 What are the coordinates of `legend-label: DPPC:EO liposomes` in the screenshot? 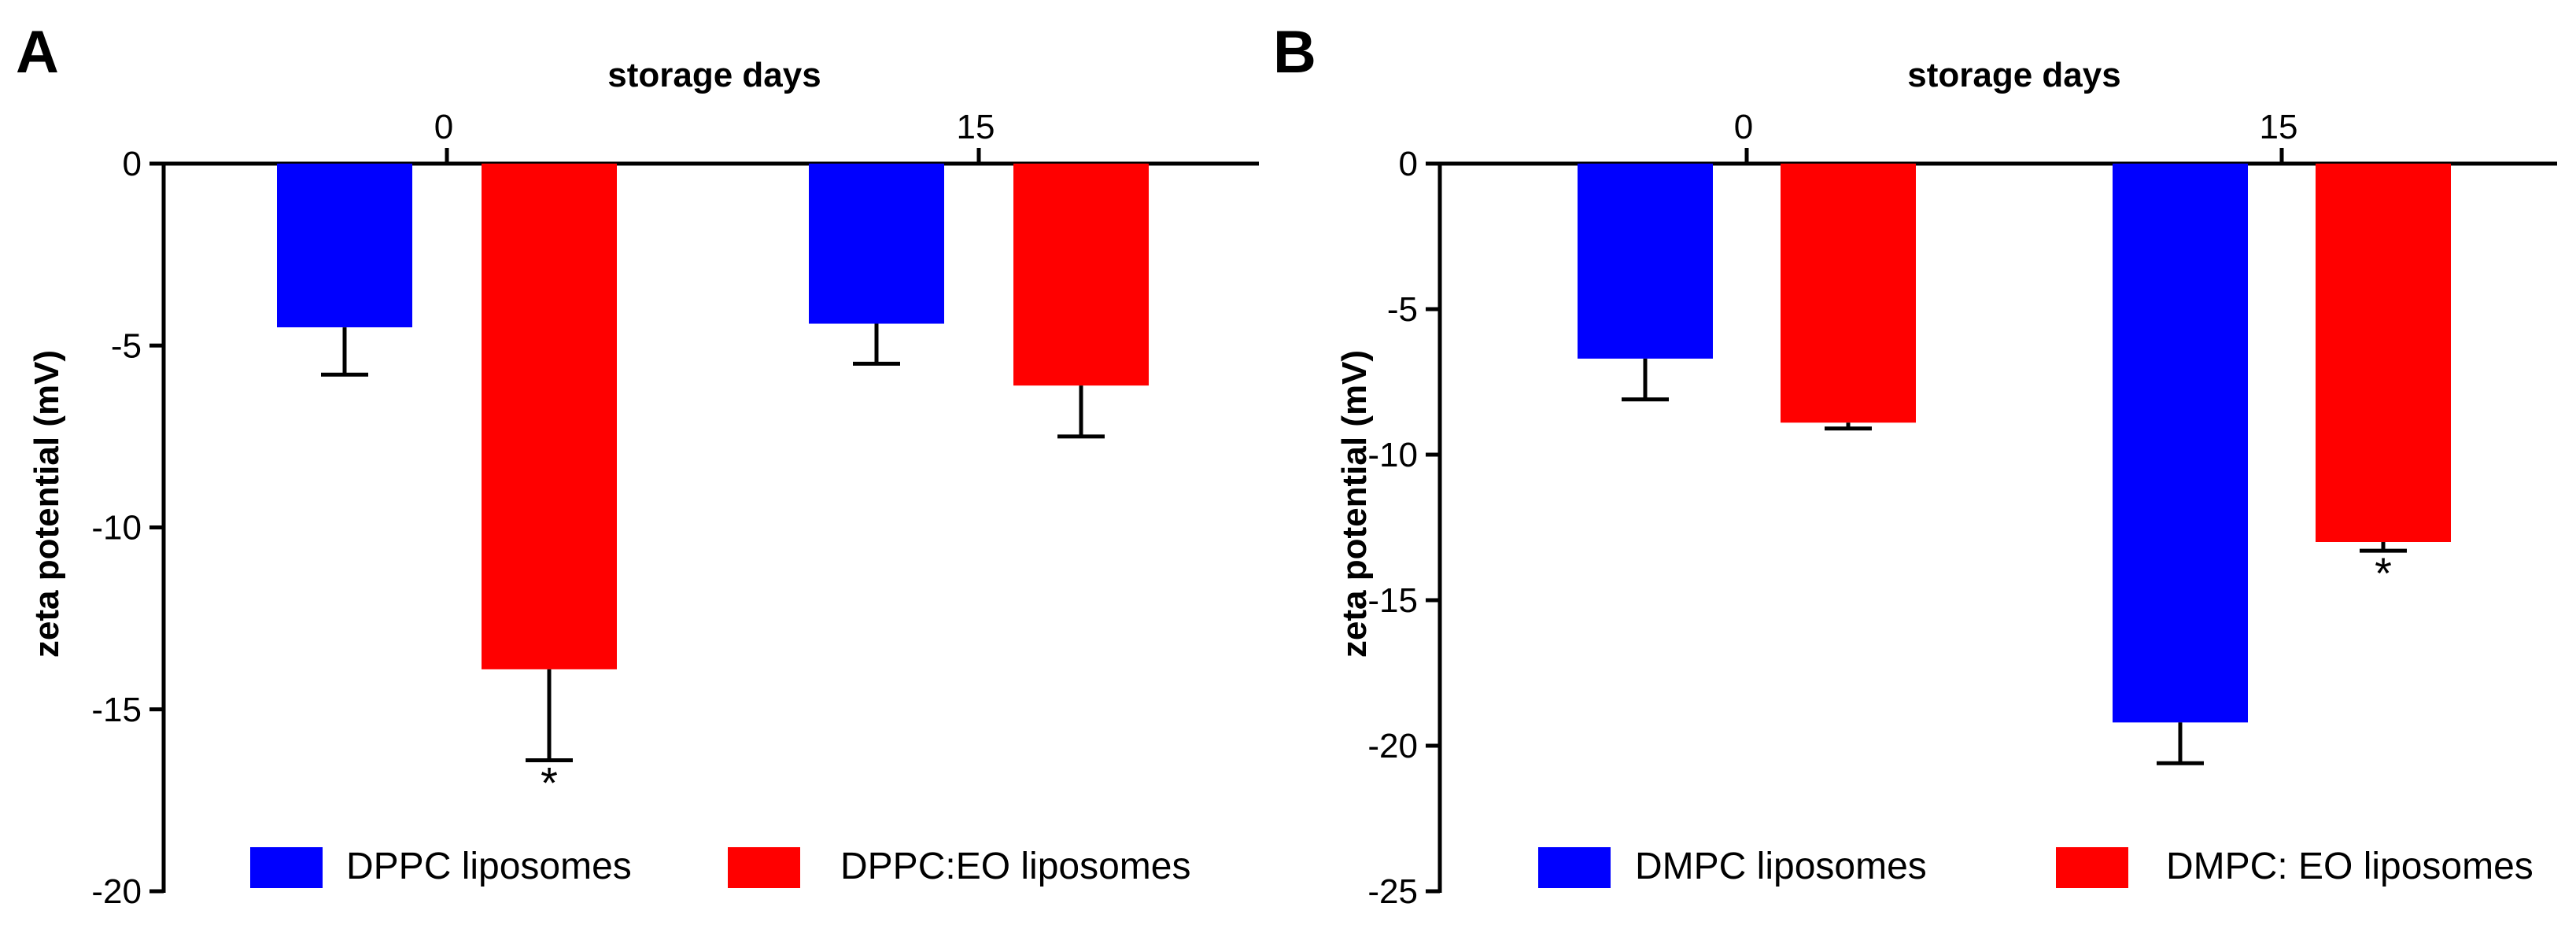 It's located at (1015, 866).